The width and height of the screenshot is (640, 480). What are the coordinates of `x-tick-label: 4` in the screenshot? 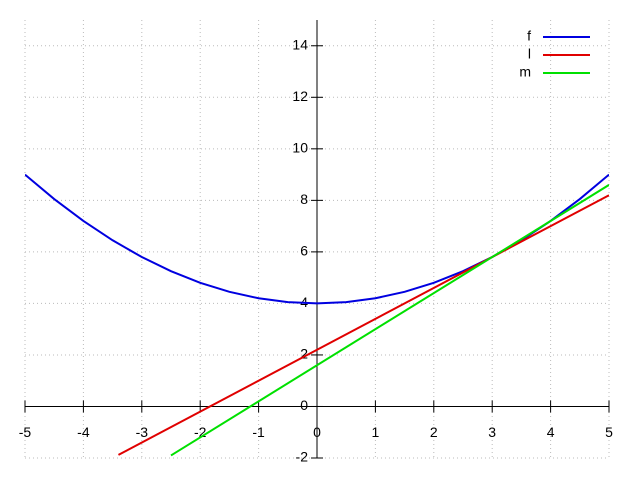 It's located at (551, 432).